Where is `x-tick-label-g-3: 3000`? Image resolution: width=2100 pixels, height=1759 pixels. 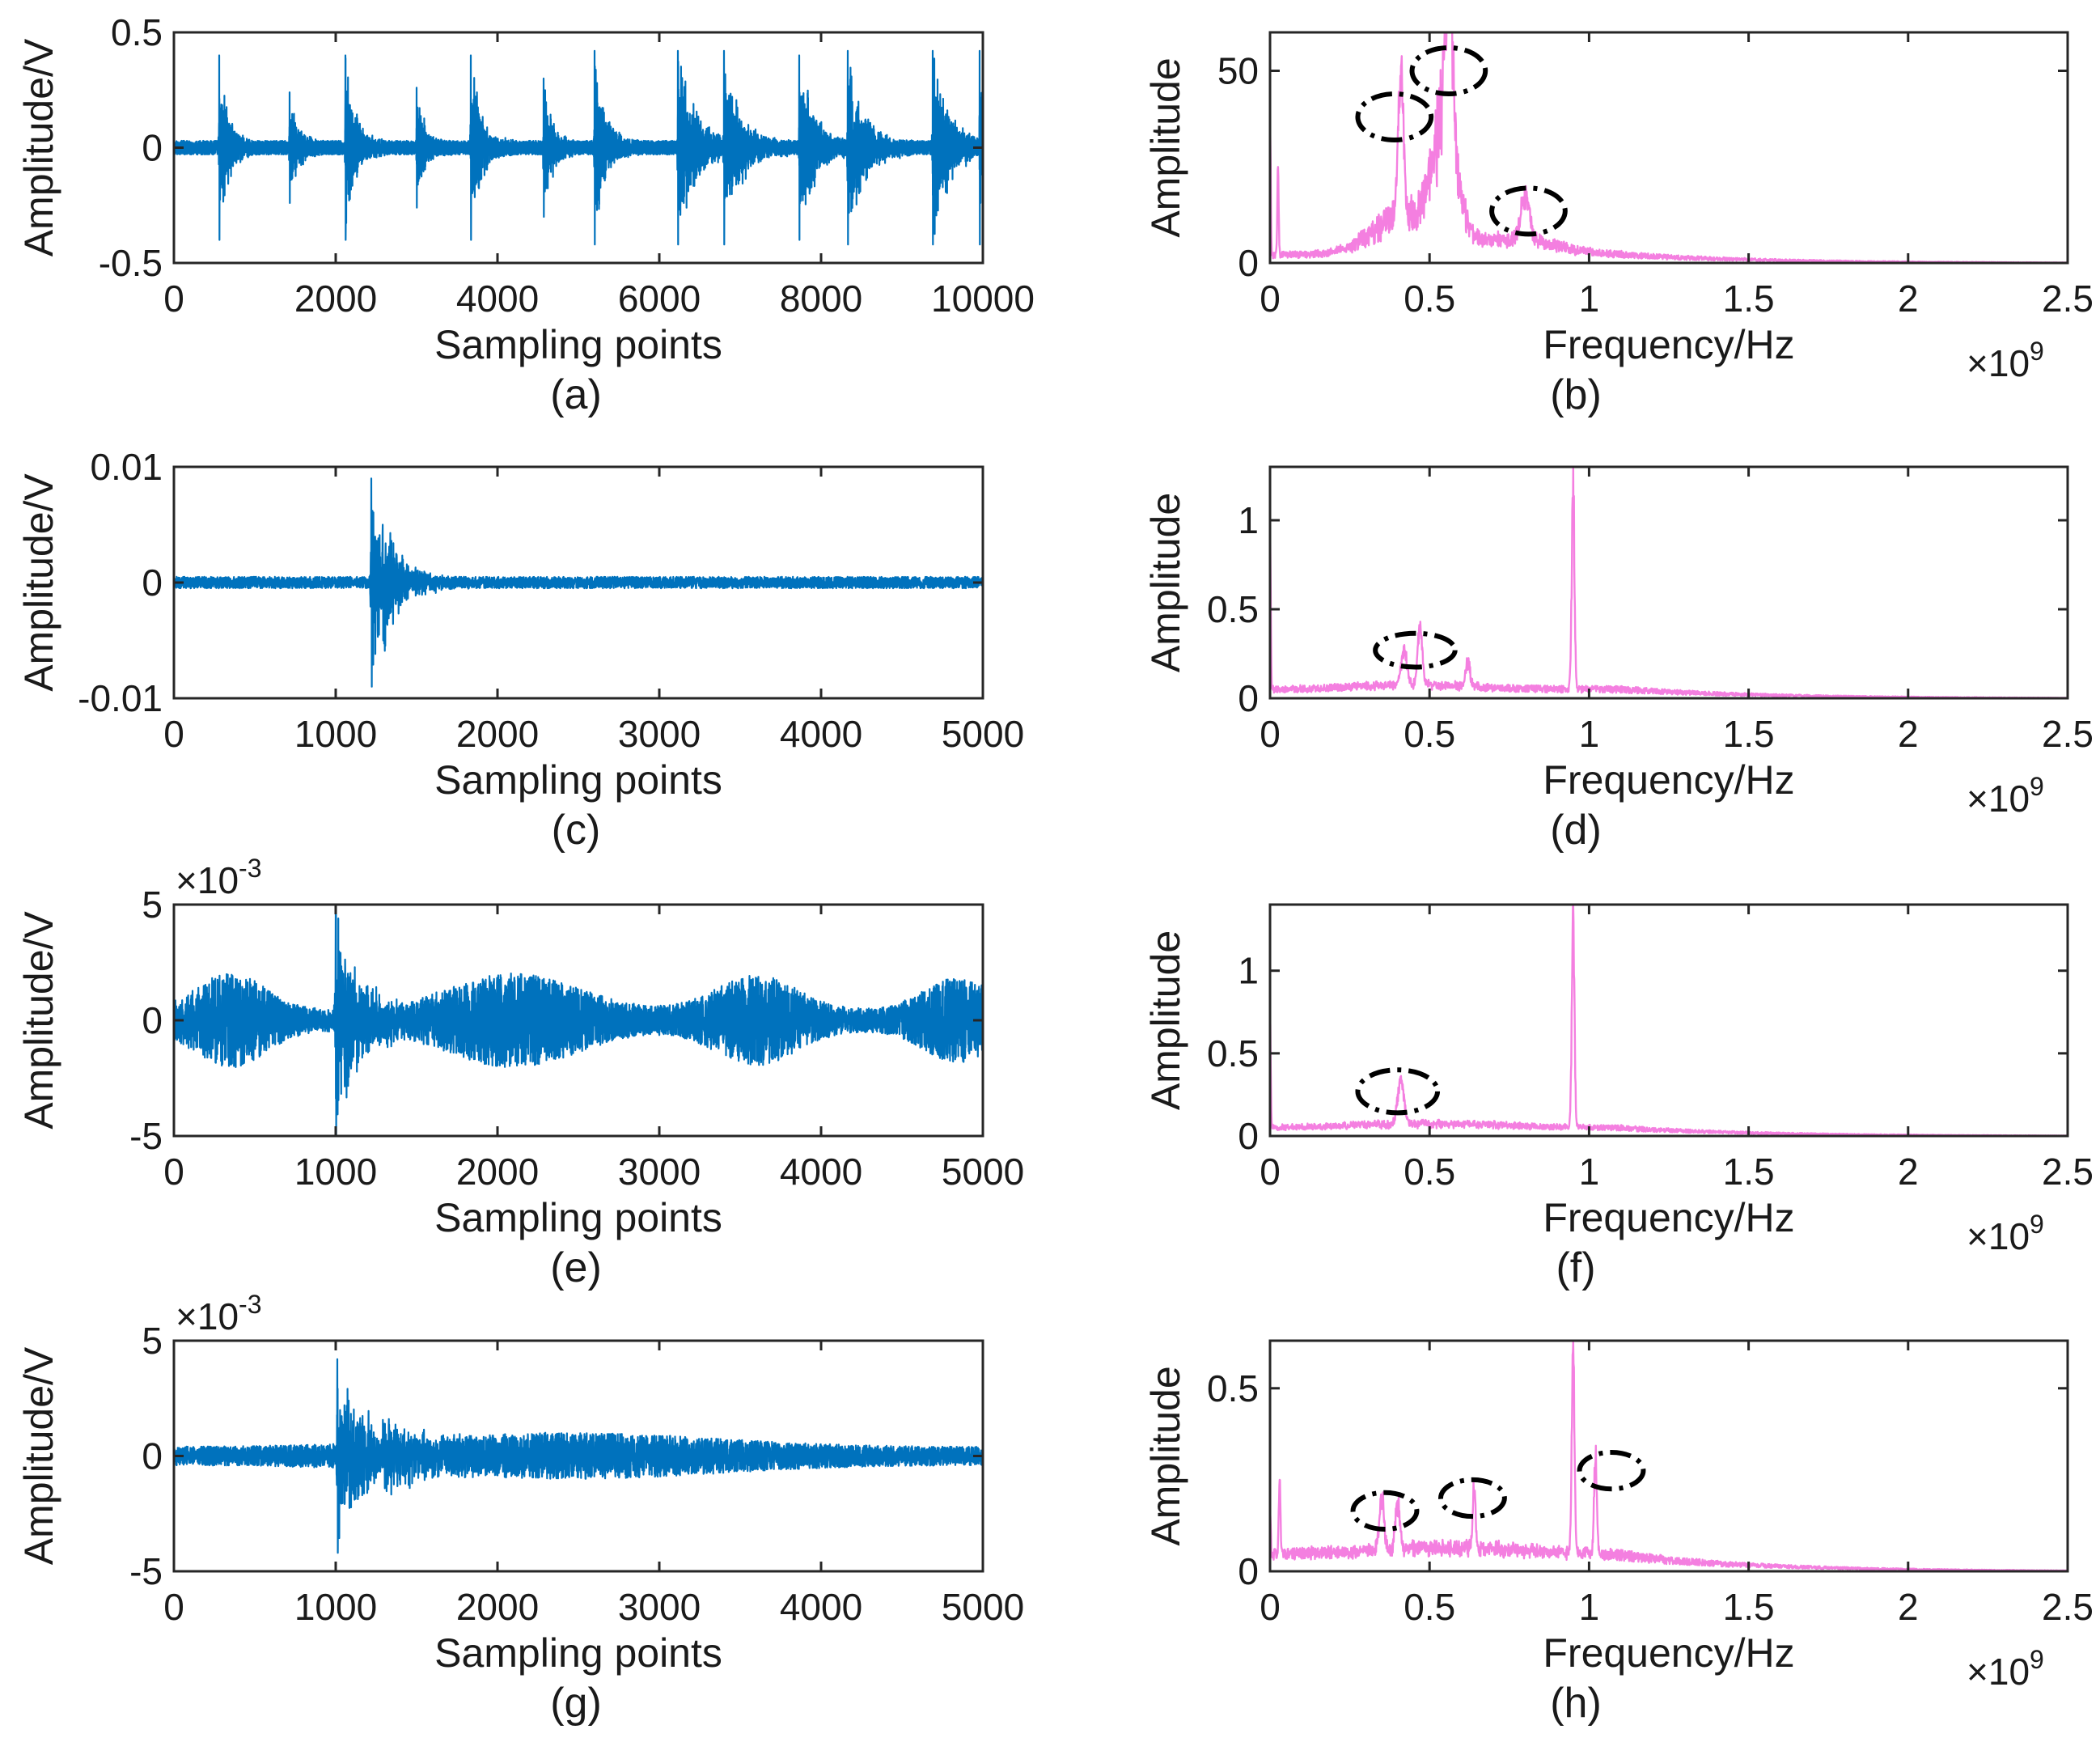 x-tick-label-g-3: 3000 is located at coordinates (660, 1607).